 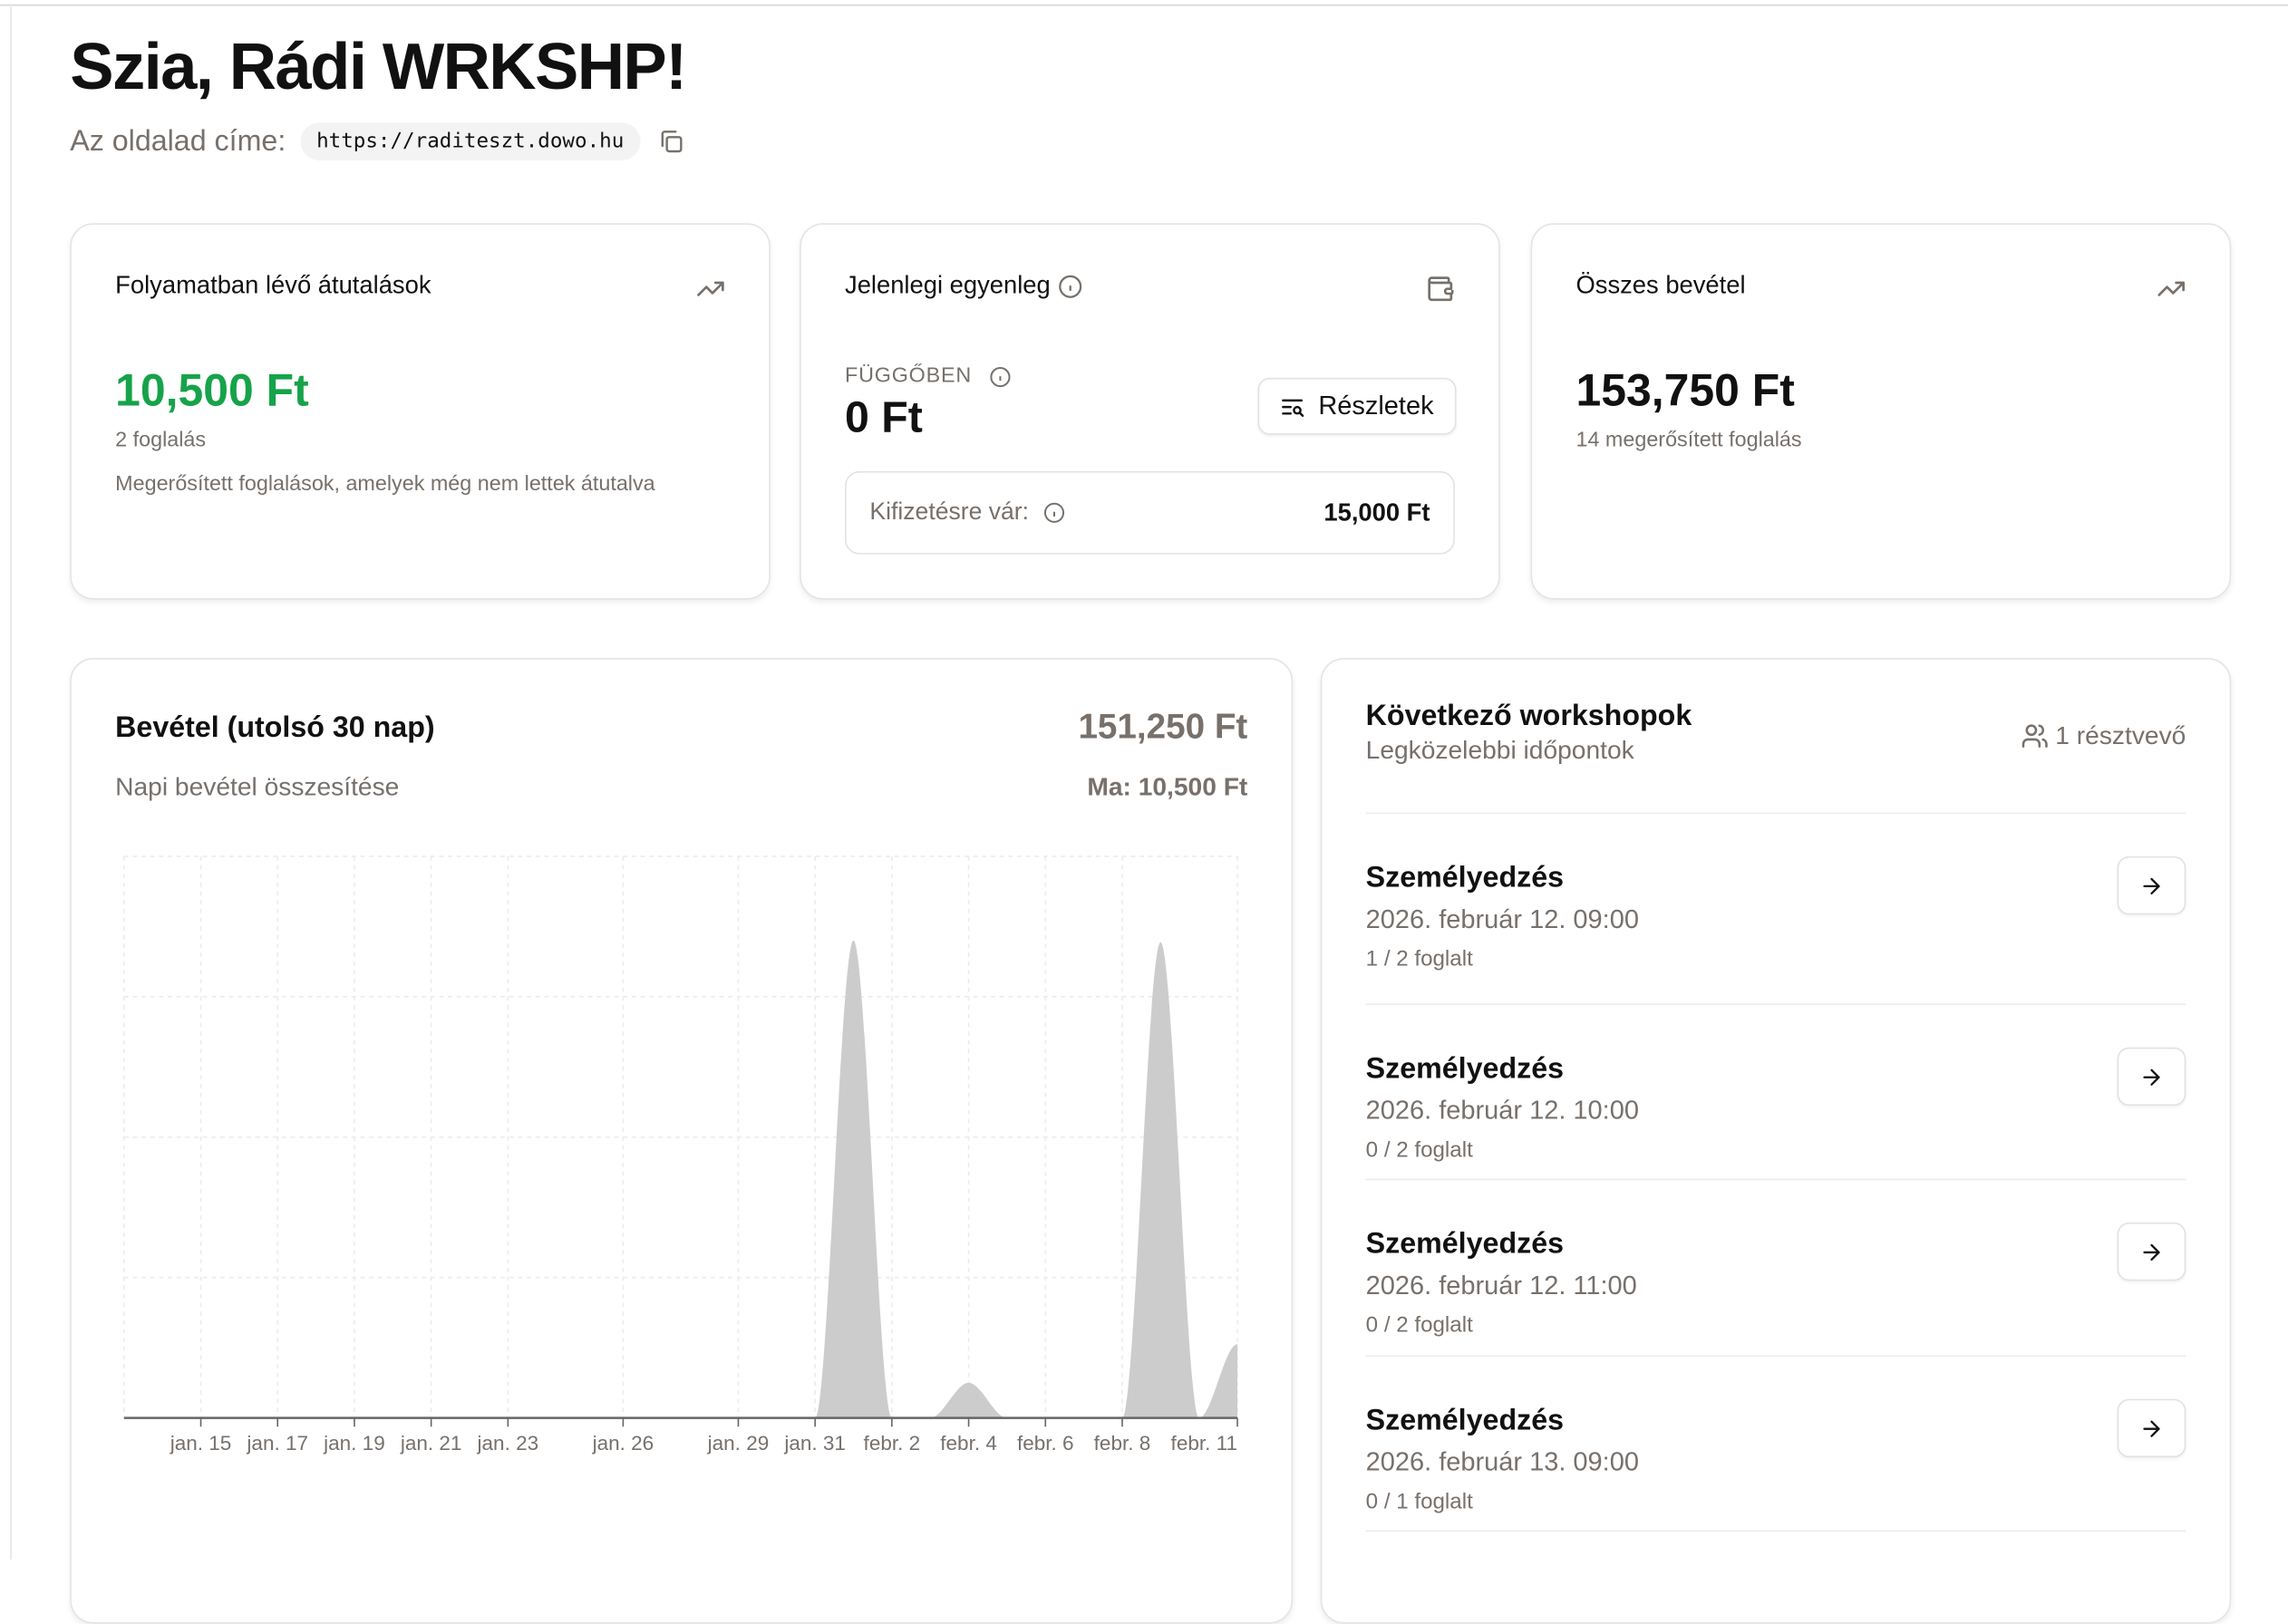 I want to click on card-title: Jelenlegi egyenleg, so click(x=948, y=285).